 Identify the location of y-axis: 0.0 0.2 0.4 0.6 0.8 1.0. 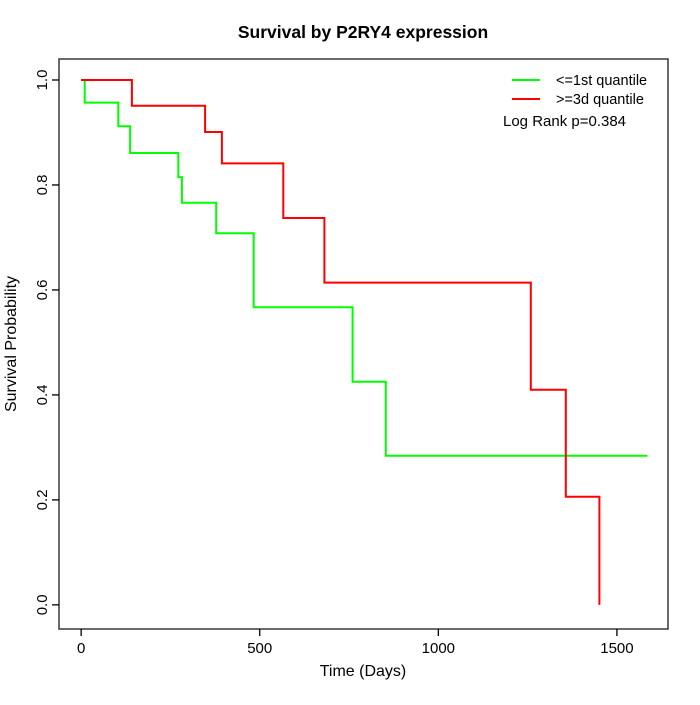
(46, 342).